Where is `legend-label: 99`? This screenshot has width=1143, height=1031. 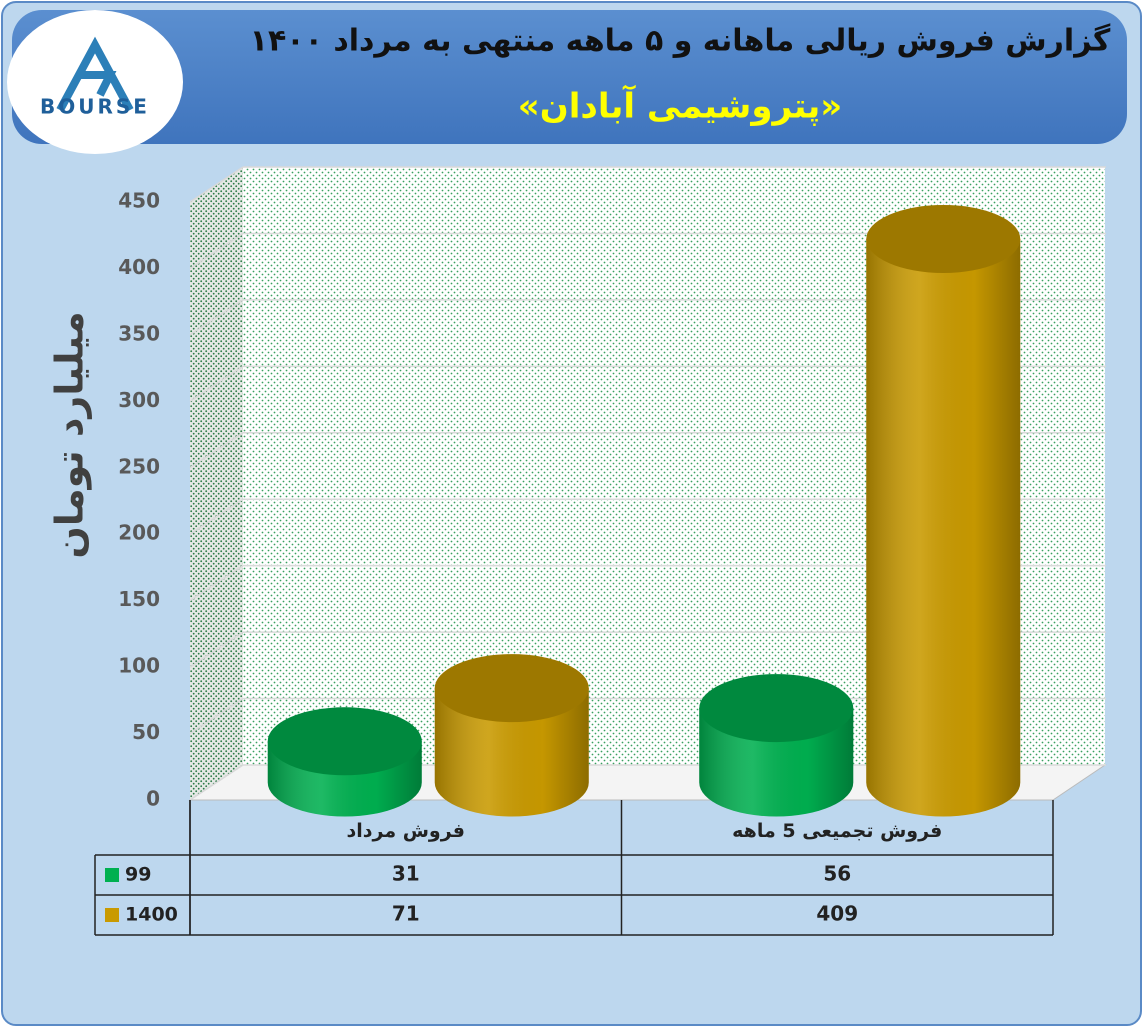
legend-label: 99 is located at coordinates (138, 875).